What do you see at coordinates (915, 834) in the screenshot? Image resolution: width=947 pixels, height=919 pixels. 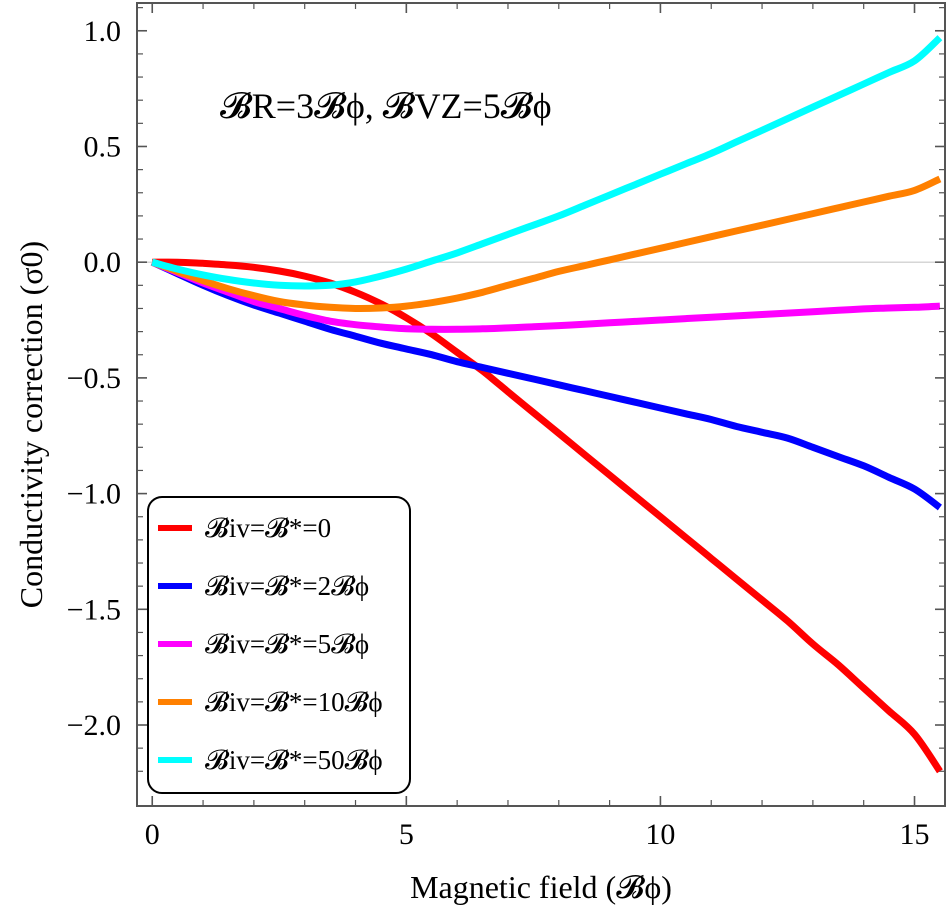 I see `x-tick-label: 15` at bounding box center [915, 834].